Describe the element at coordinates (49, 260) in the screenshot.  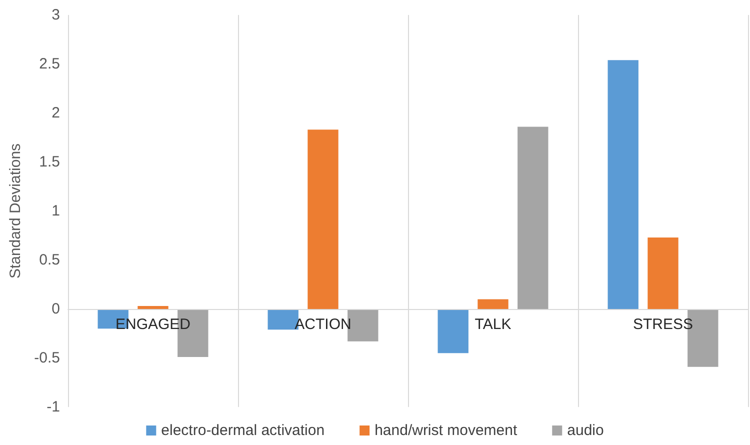
I see `y-tick-label: 0.5` at that location.